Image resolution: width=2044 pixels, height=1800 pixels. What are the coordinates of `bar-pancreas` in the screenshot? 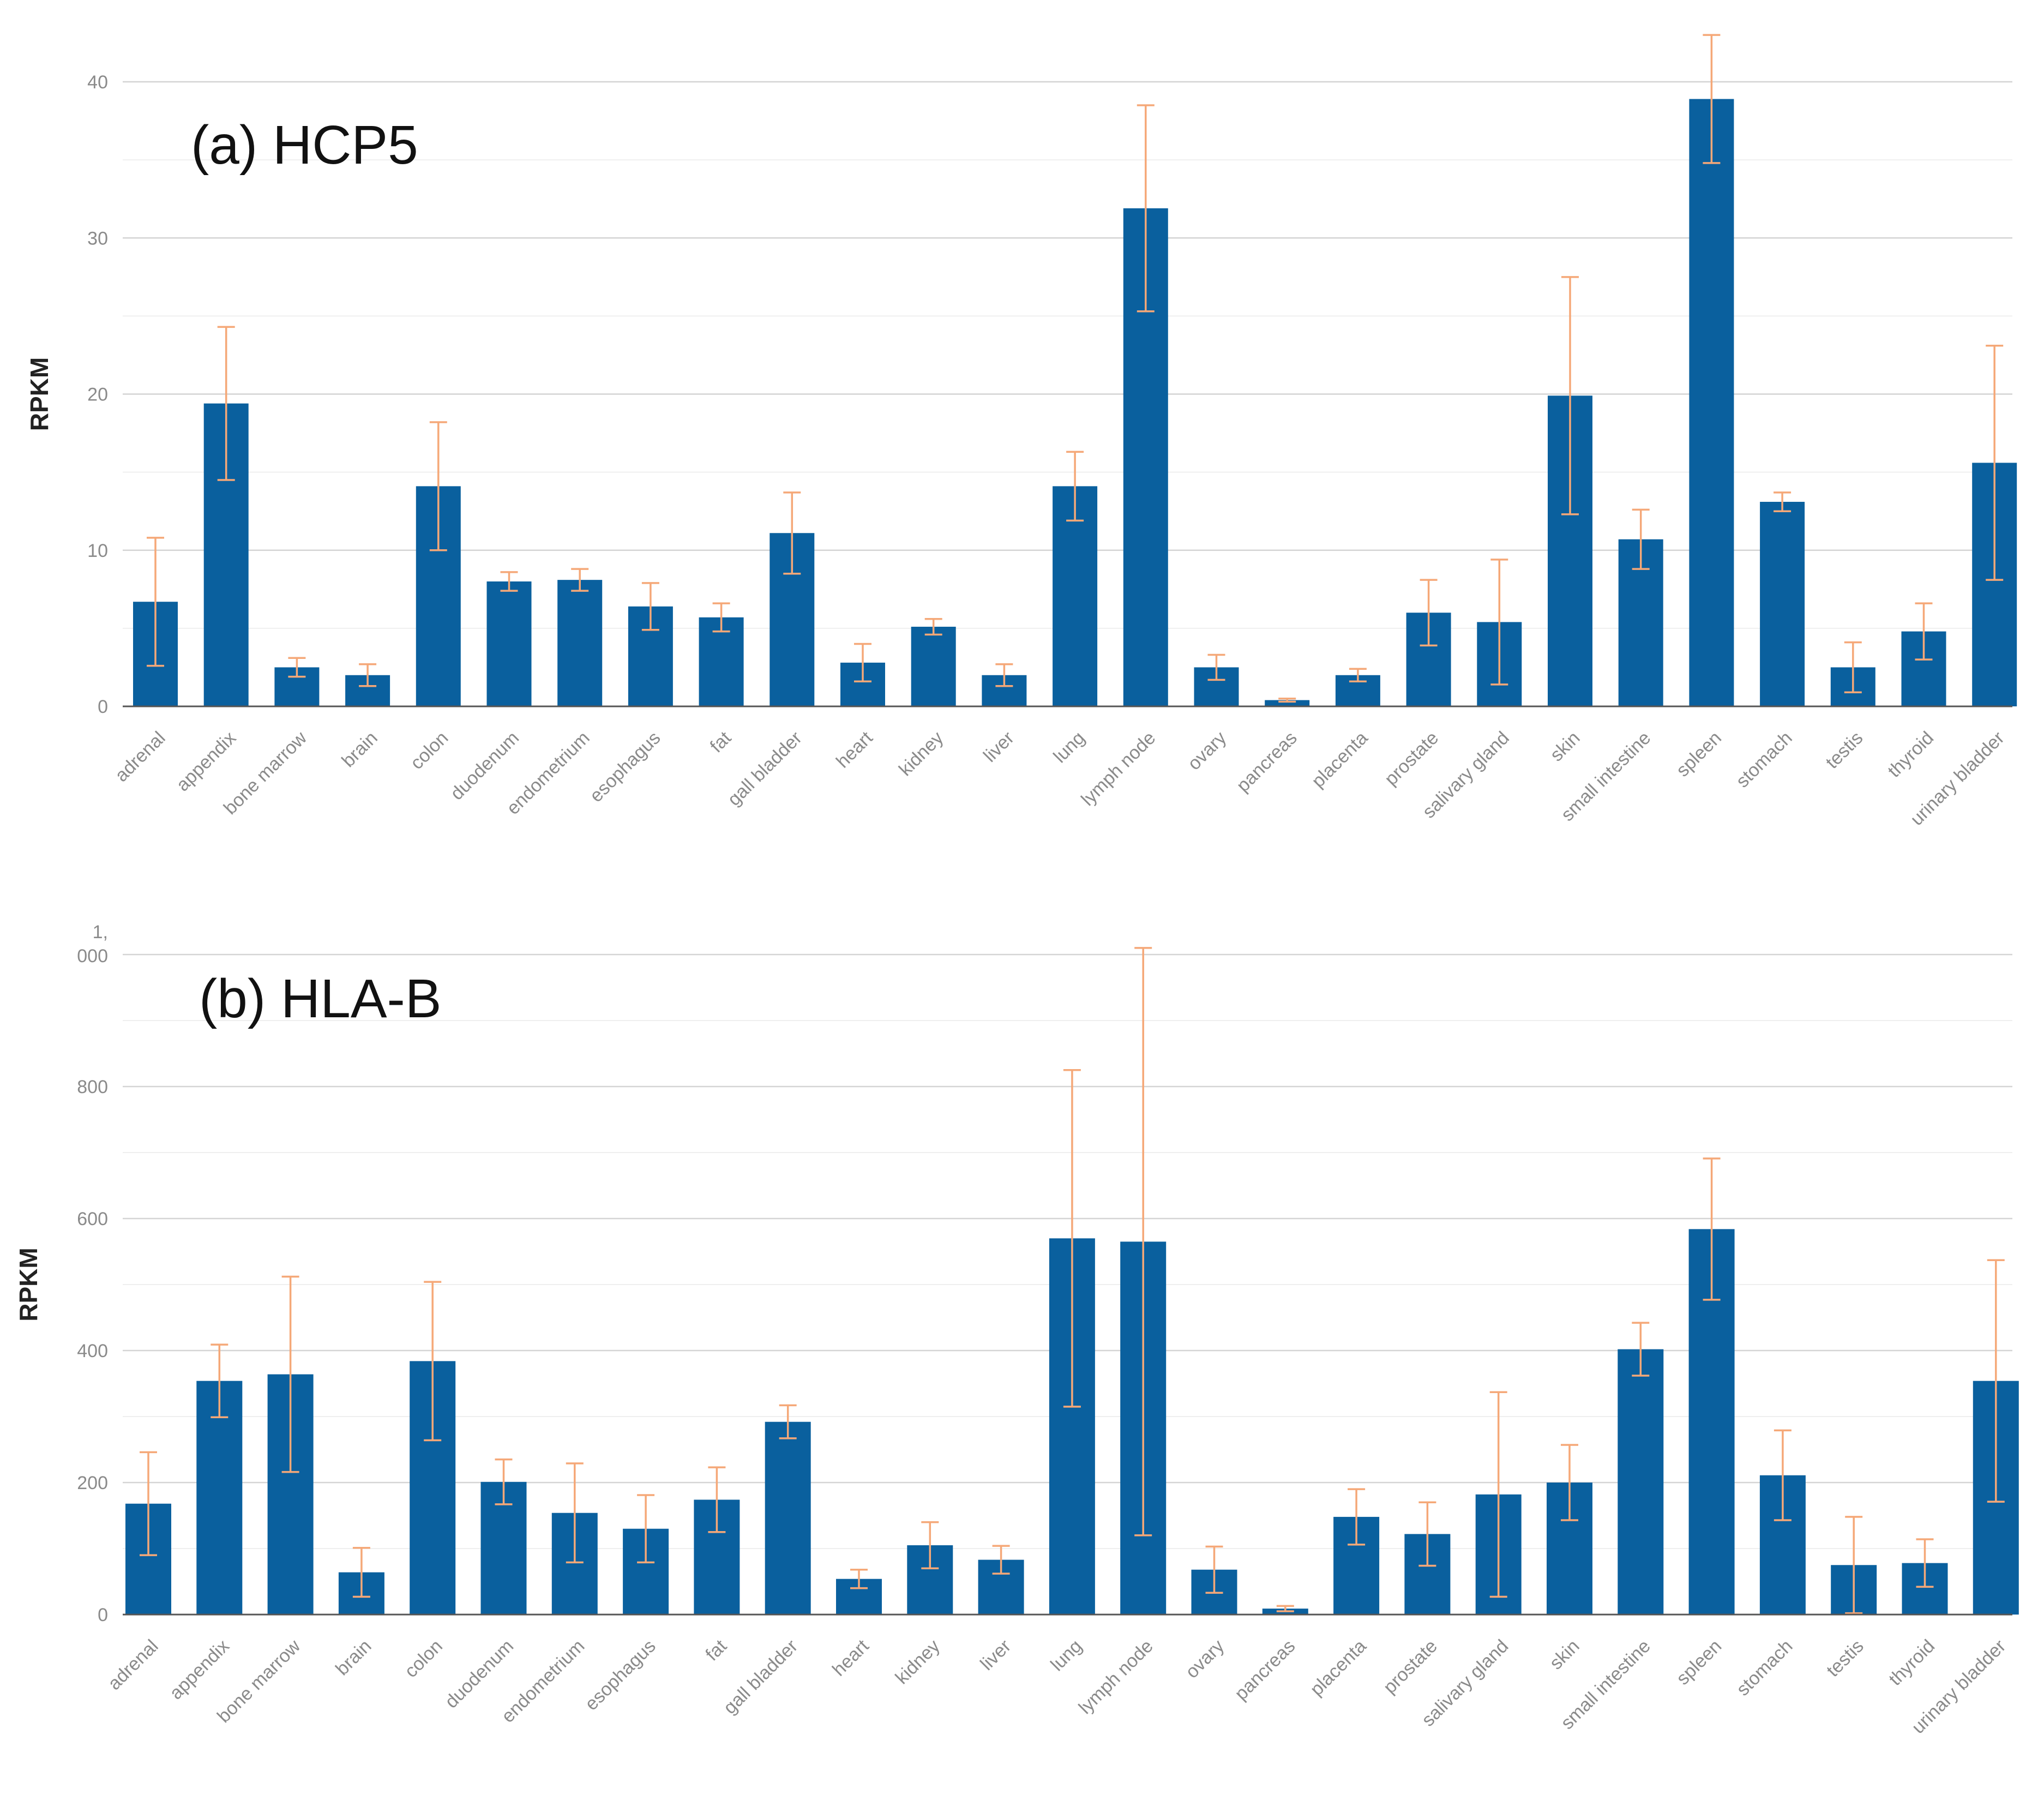 It's located at (1287, 703).